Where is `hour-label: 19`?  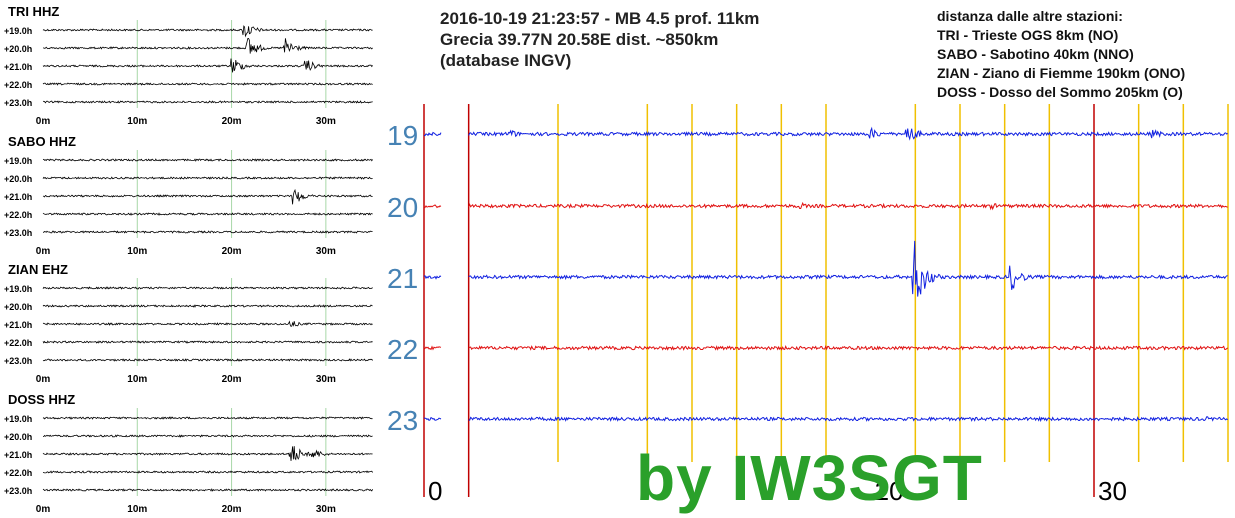
hour-label: 19 is located at coordinates (402, 135).